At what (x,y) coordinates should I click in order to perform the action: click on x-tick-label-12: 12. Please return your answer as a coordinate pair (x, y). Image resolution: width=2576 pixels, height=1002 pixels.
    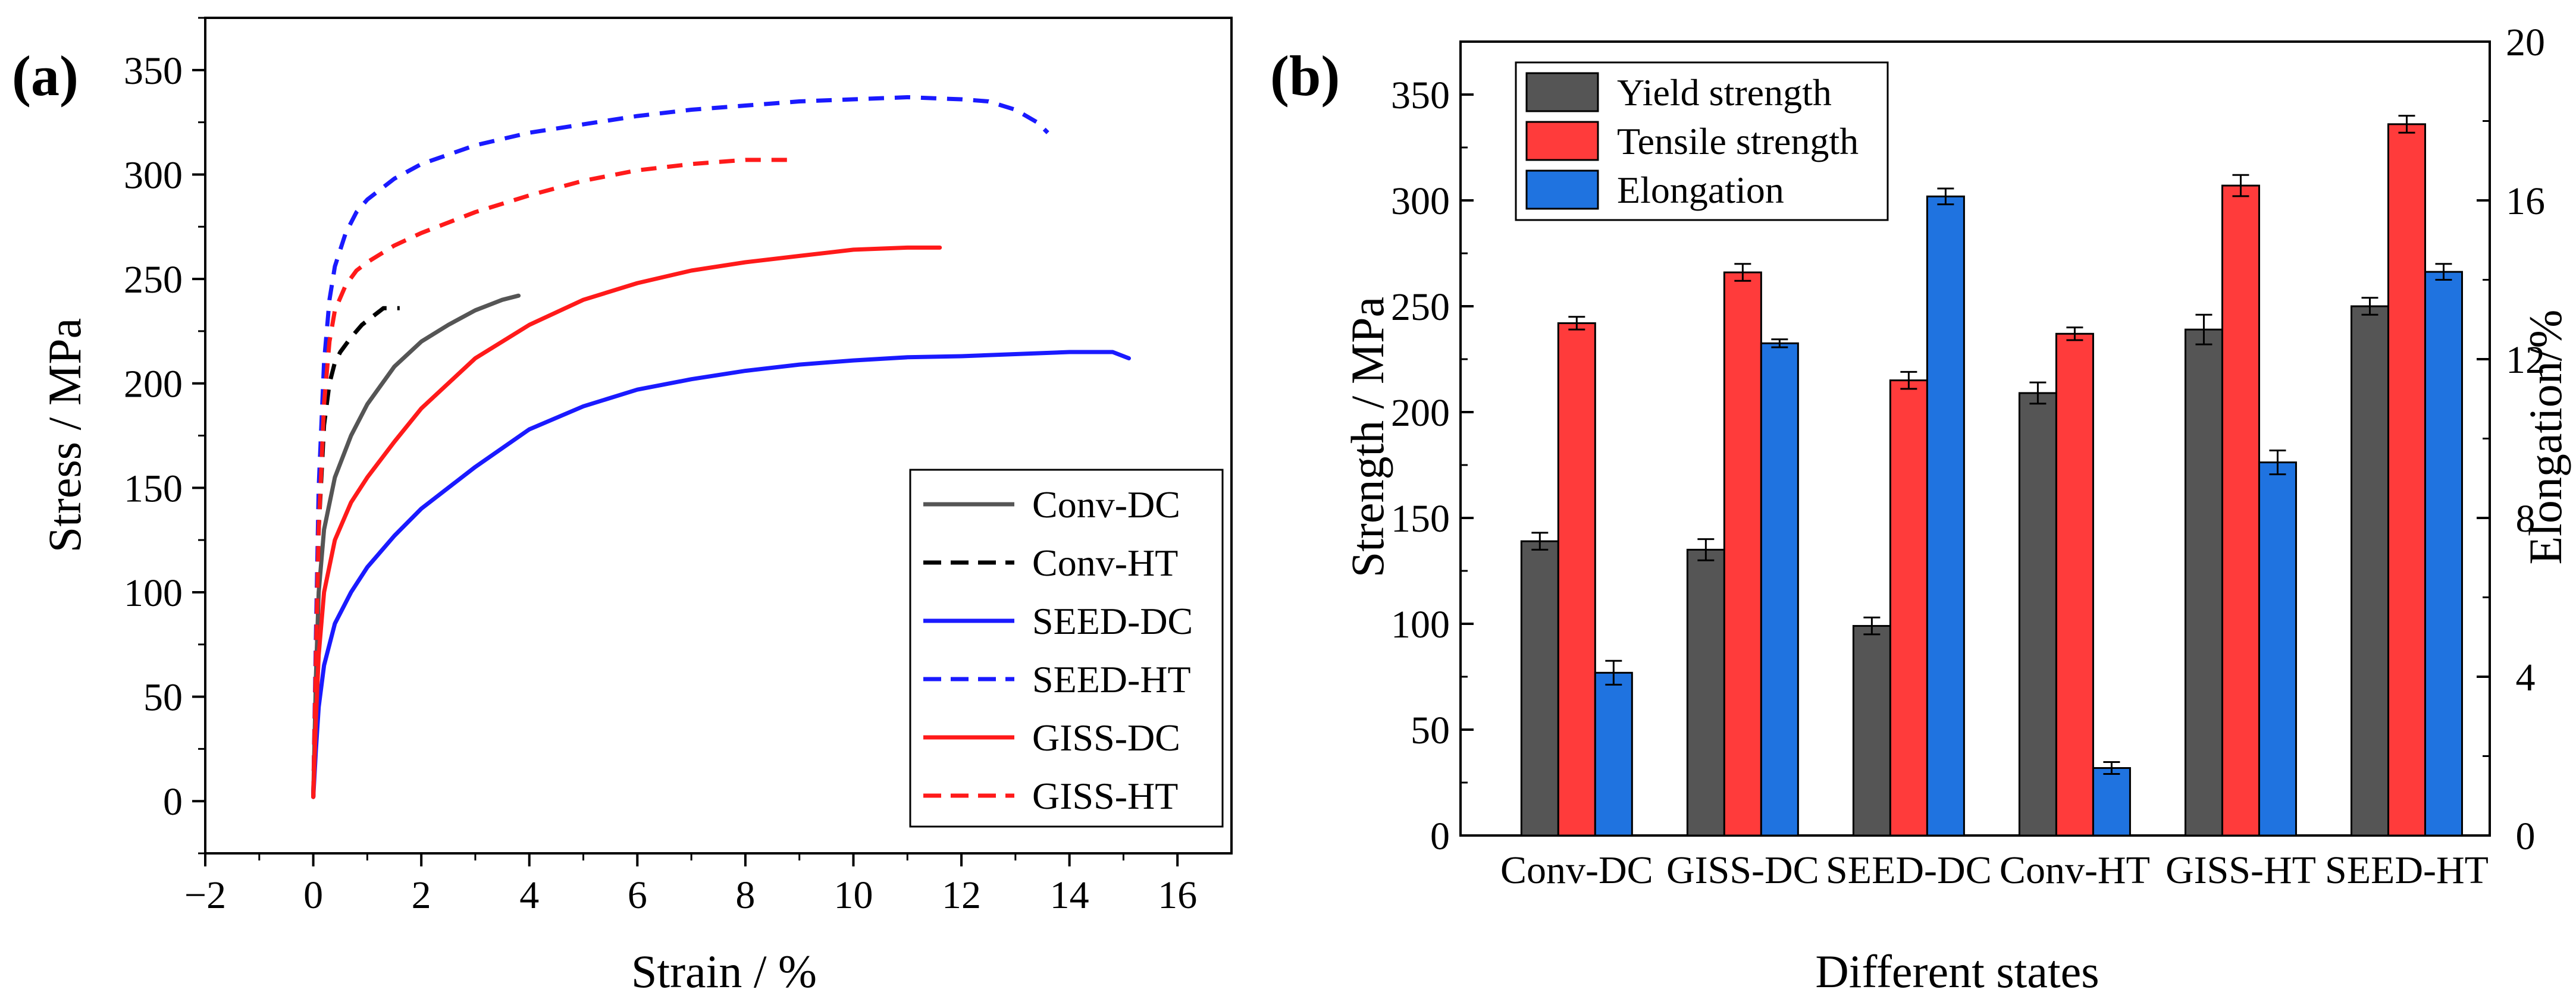
    Looking at the image, I should click on (961, 896).